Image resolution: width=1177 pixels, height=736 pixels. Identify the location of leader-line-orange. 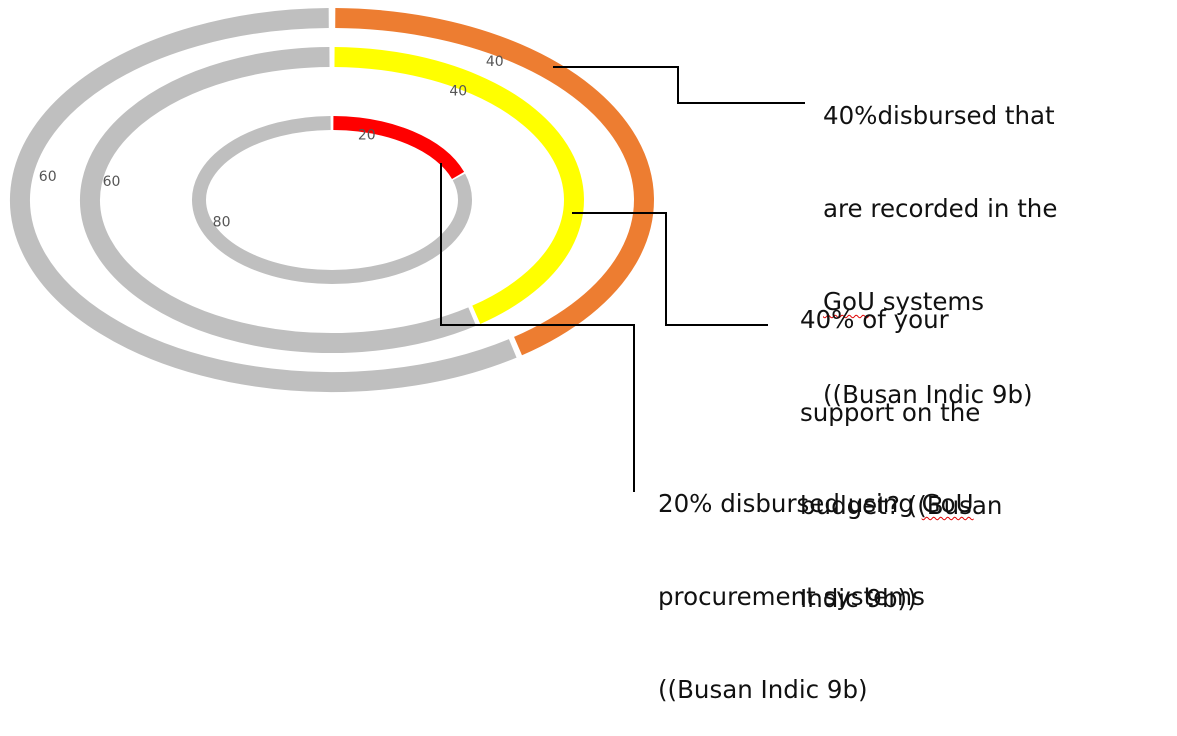
(679, 85).